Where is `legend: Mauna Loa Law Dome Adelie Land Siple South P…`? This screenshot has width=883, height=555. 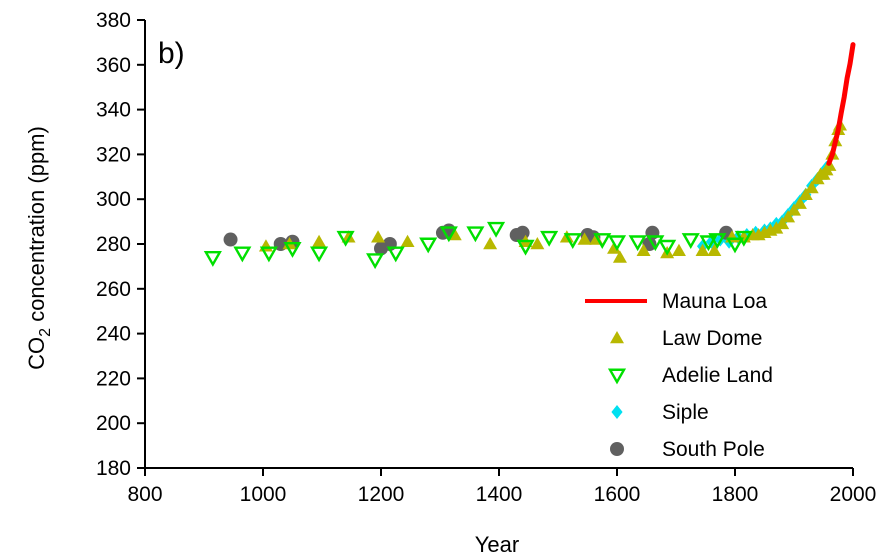
legend: Mauna Loa Law Dome Adelie Land Siple South P… is located at coordinates (679, 375).